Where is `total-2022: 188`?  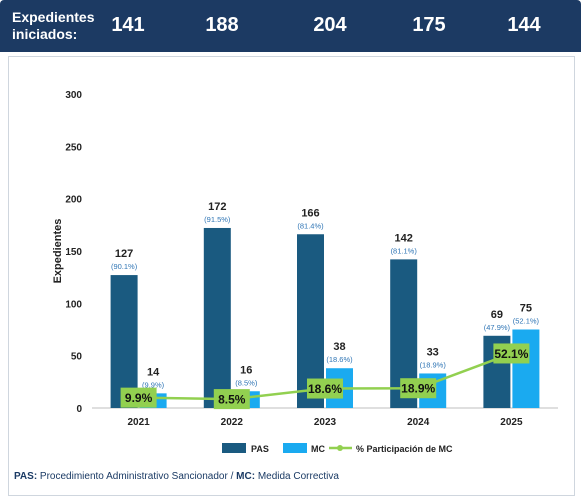 total-2022: 188 is located at coordinates (222, 25).